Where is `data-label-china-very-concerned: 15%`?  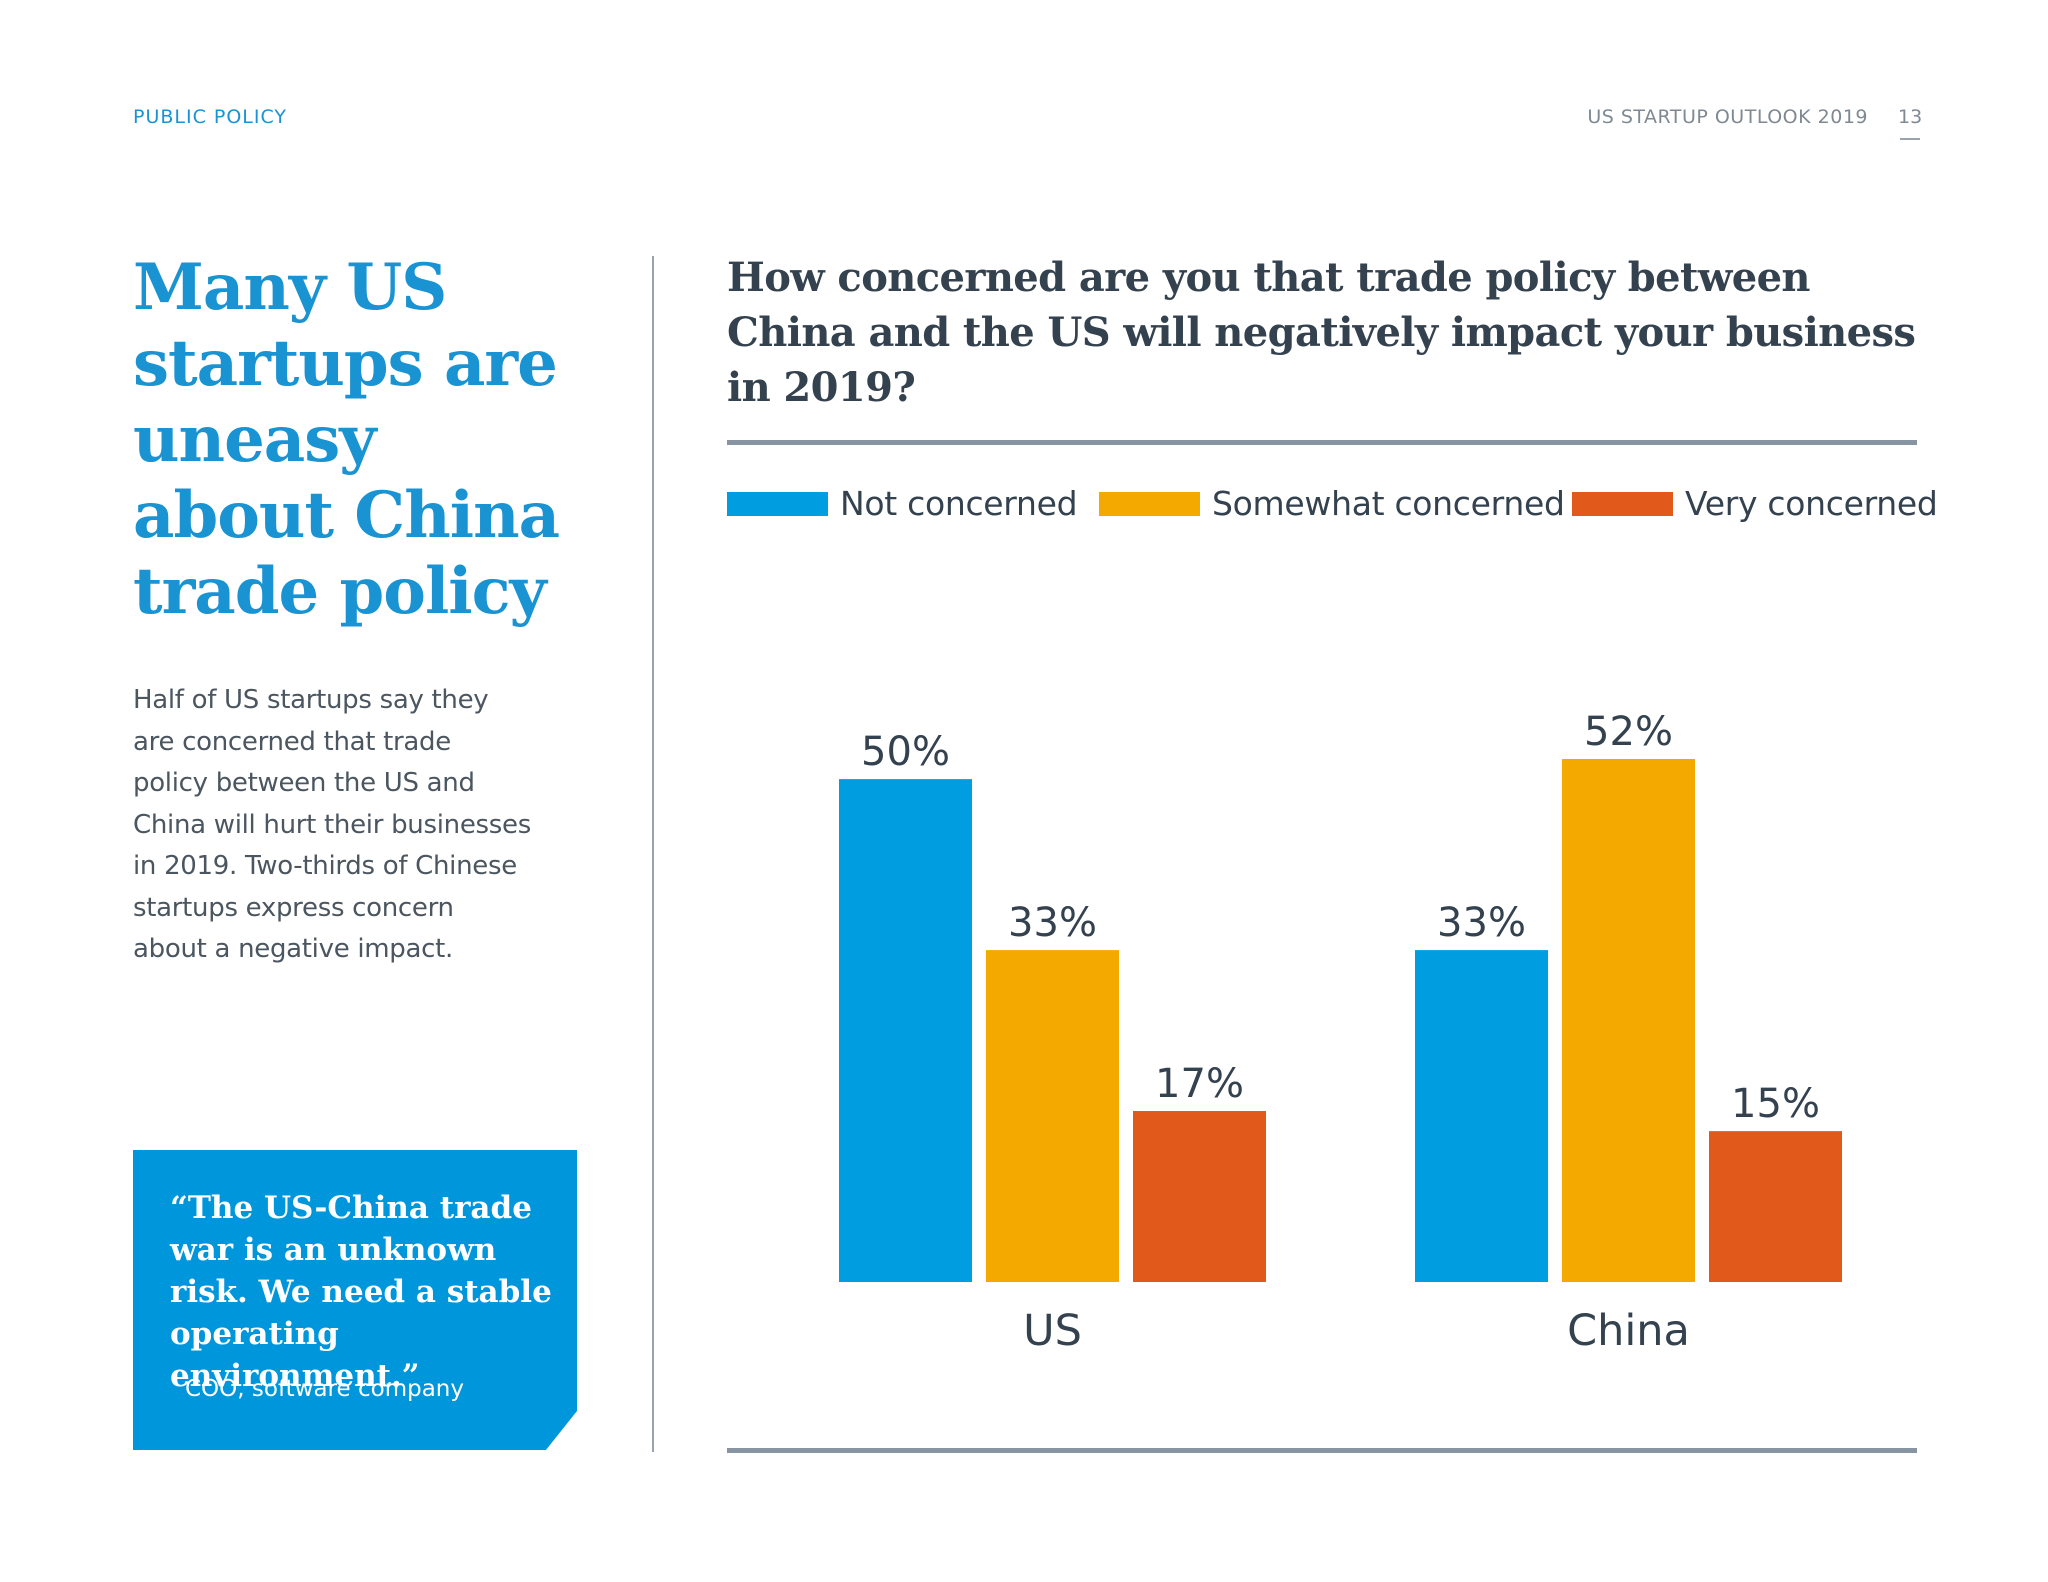 data-label-china-very-concerned: 15% is located at coordinates (1775, 1104).